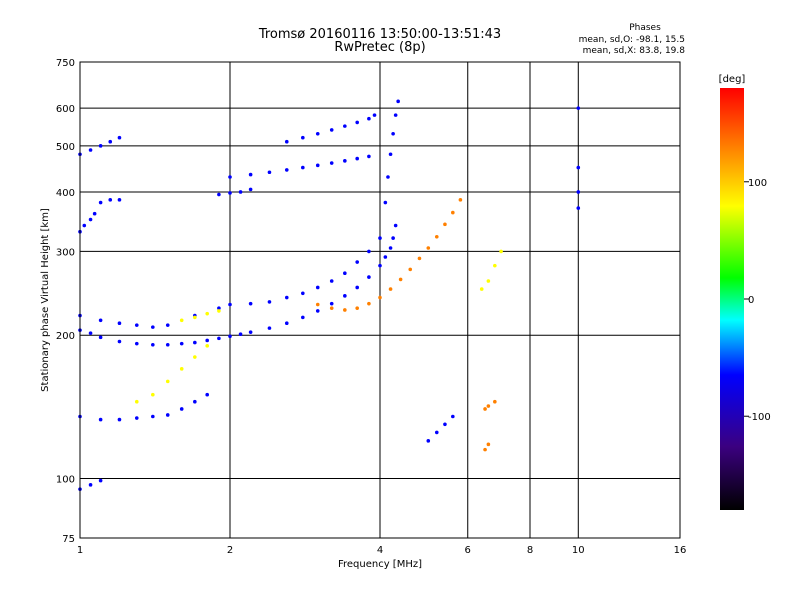 The height and width of the screenshot is (600, 800). Describe the element at coordinates (757, 183) in the screenshot. I see `colorbar-tick-label: 100` at that location.